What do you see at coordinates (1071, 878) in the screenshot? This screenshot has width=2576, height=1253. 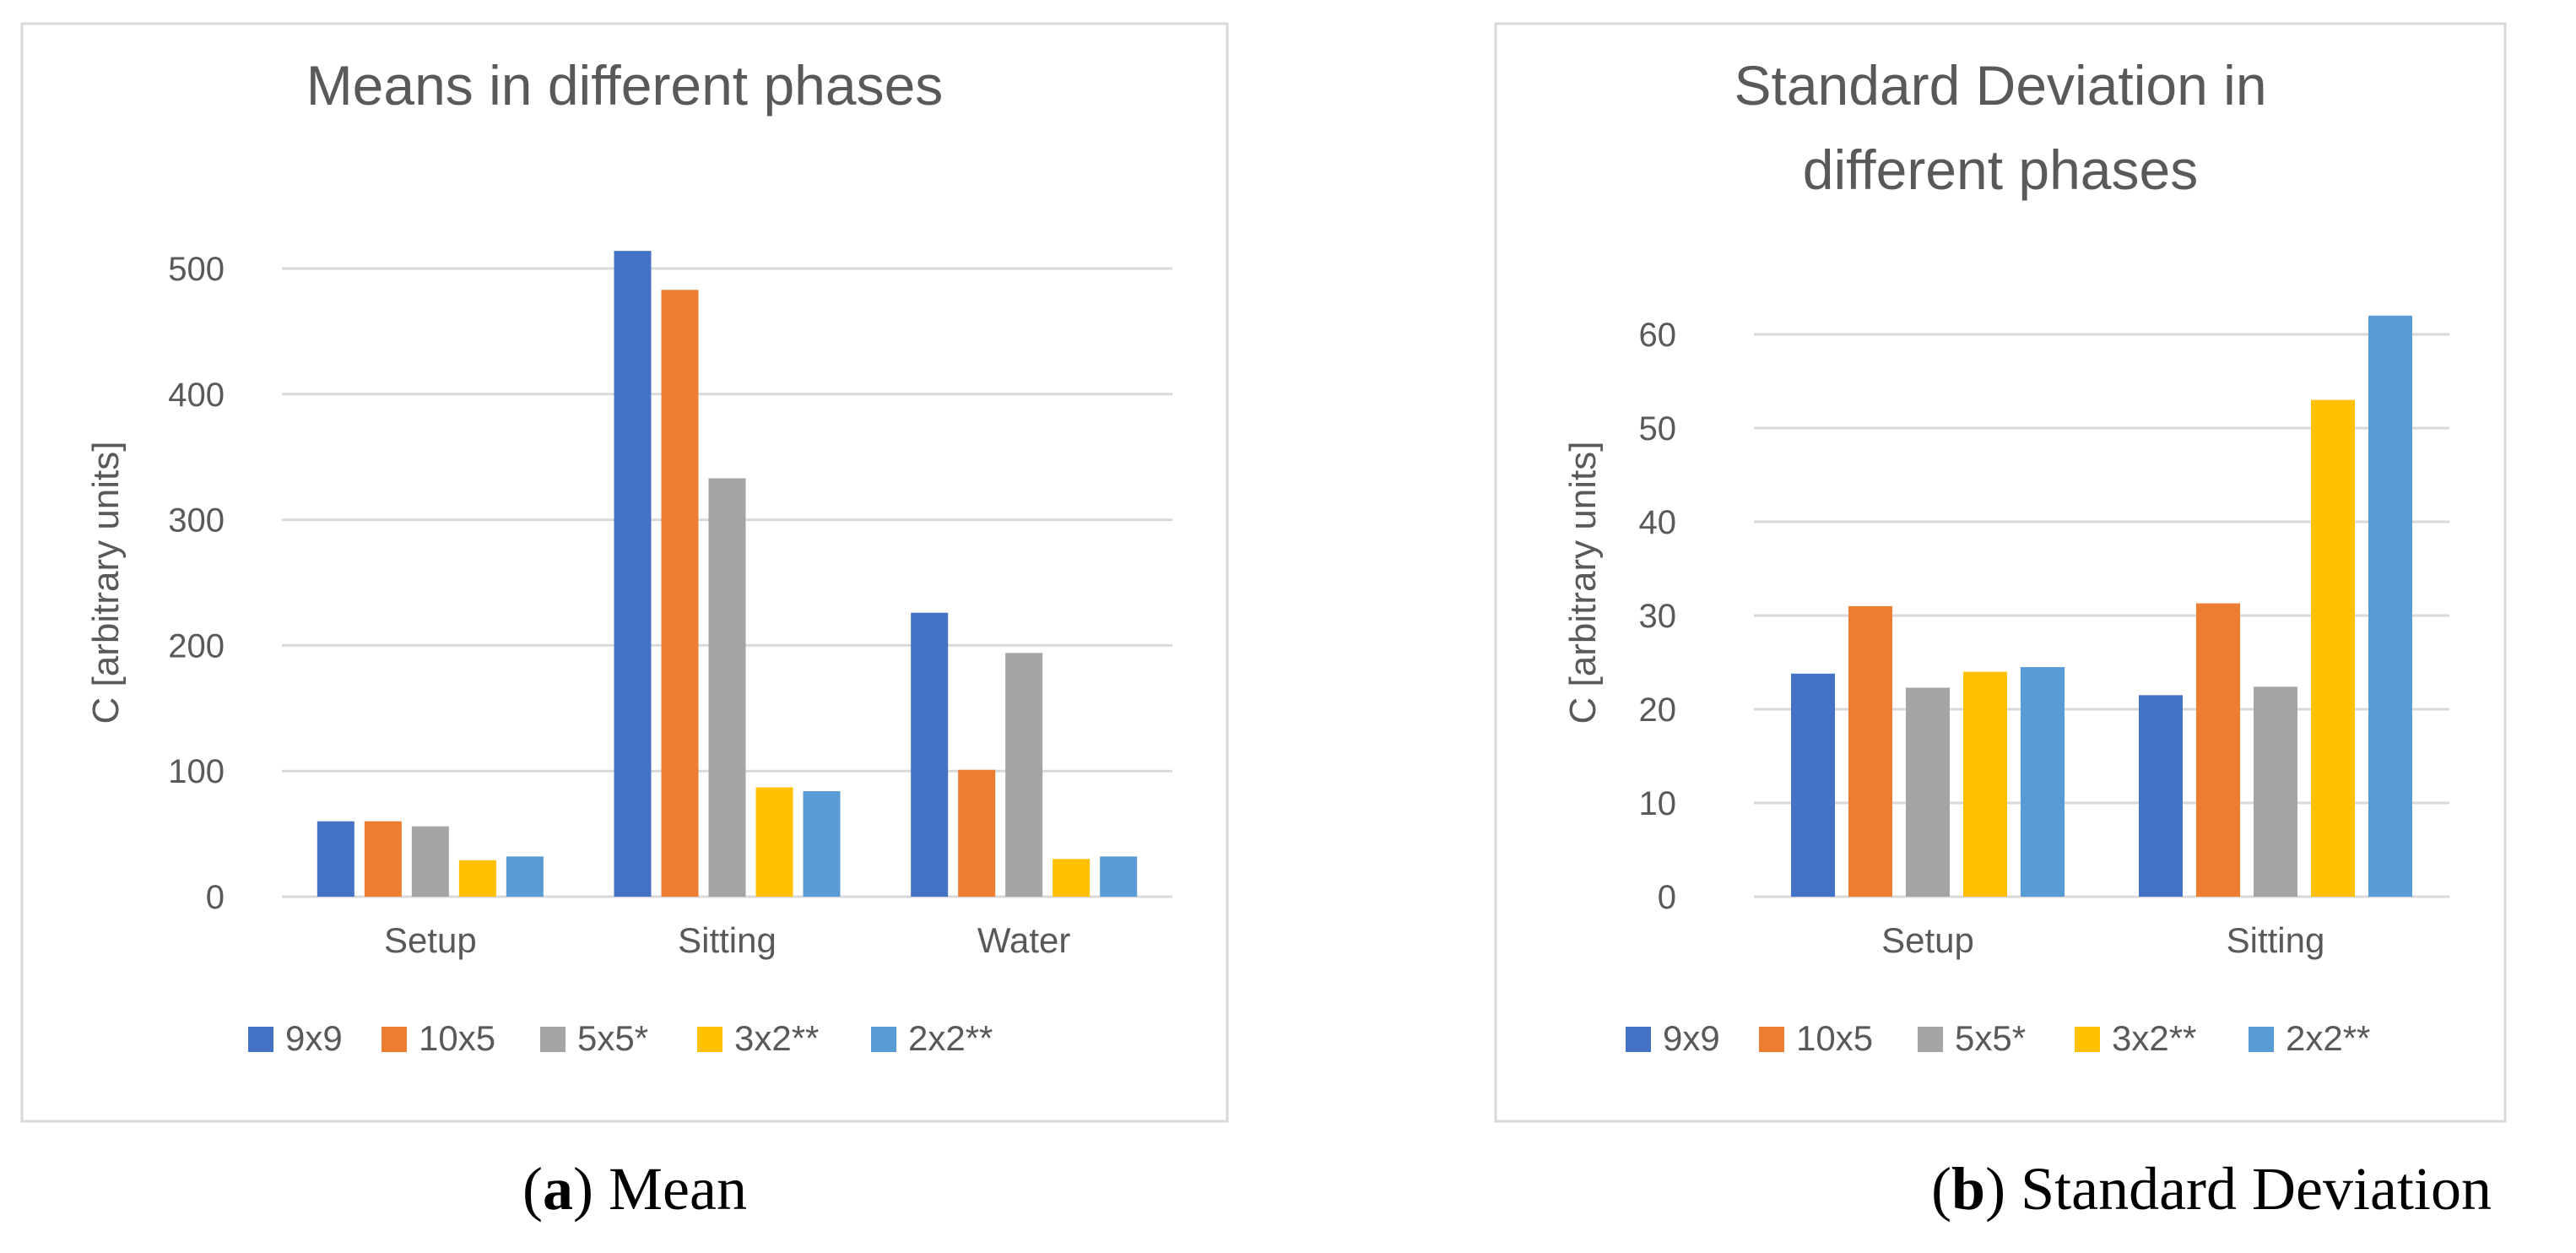 I see `bar-3x2-water` at bounding box center [1071, 878].